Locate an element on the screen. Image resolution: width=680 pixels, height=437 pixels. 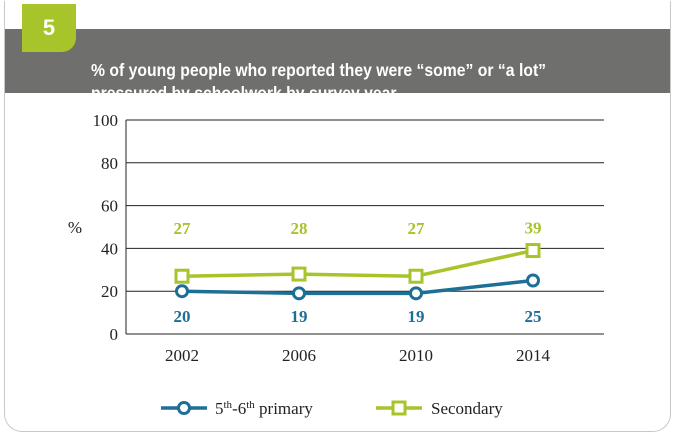
x-tick-label: 2010 is located at coordinates (416, 355).